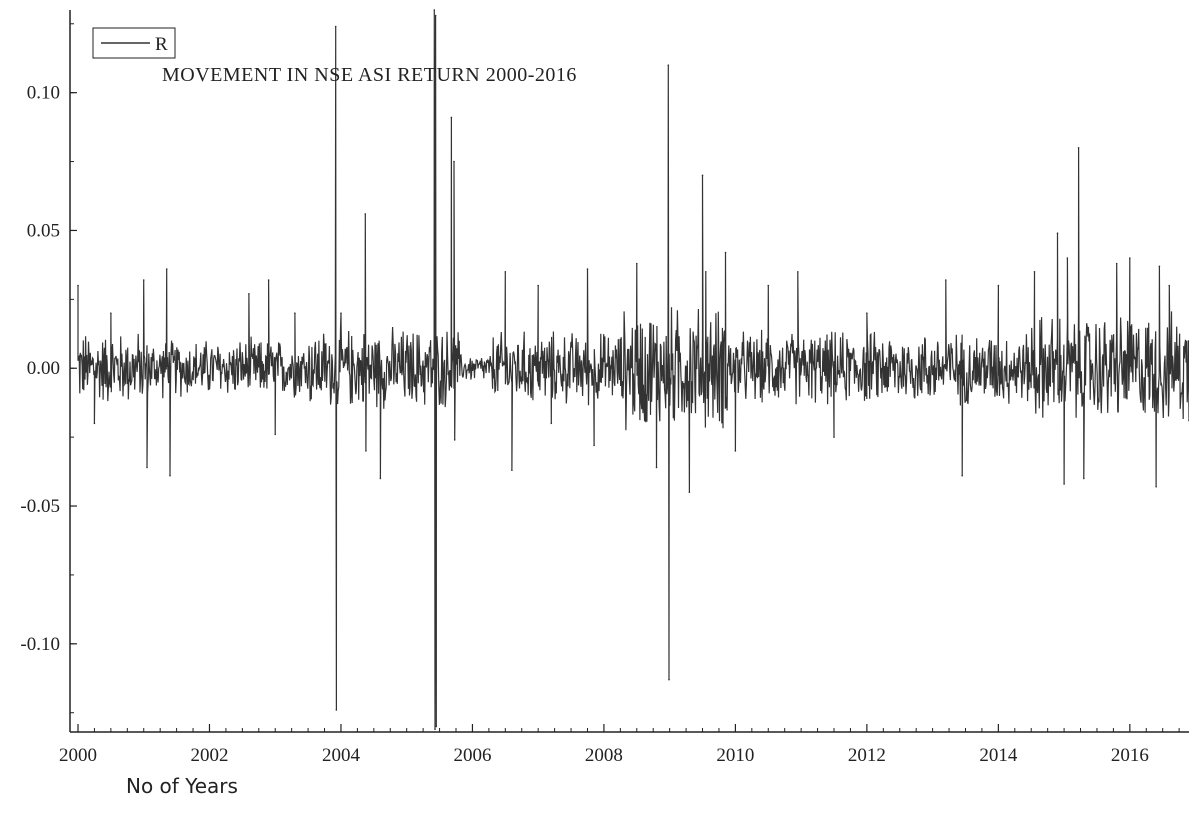 The image size is (1189, 818). Describe the element at coordinates (182, 786) in the screenshot. I see `x-axis-label: No of Years` at that location.